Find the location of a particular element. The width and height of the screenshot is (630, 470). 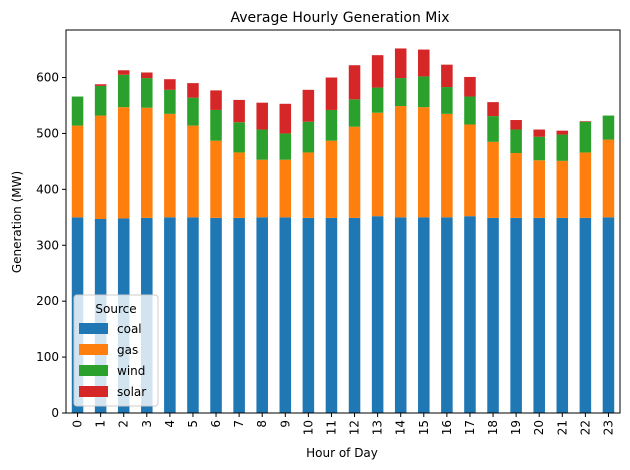

legend-swatch-solar is located at coordinates (93, 391).